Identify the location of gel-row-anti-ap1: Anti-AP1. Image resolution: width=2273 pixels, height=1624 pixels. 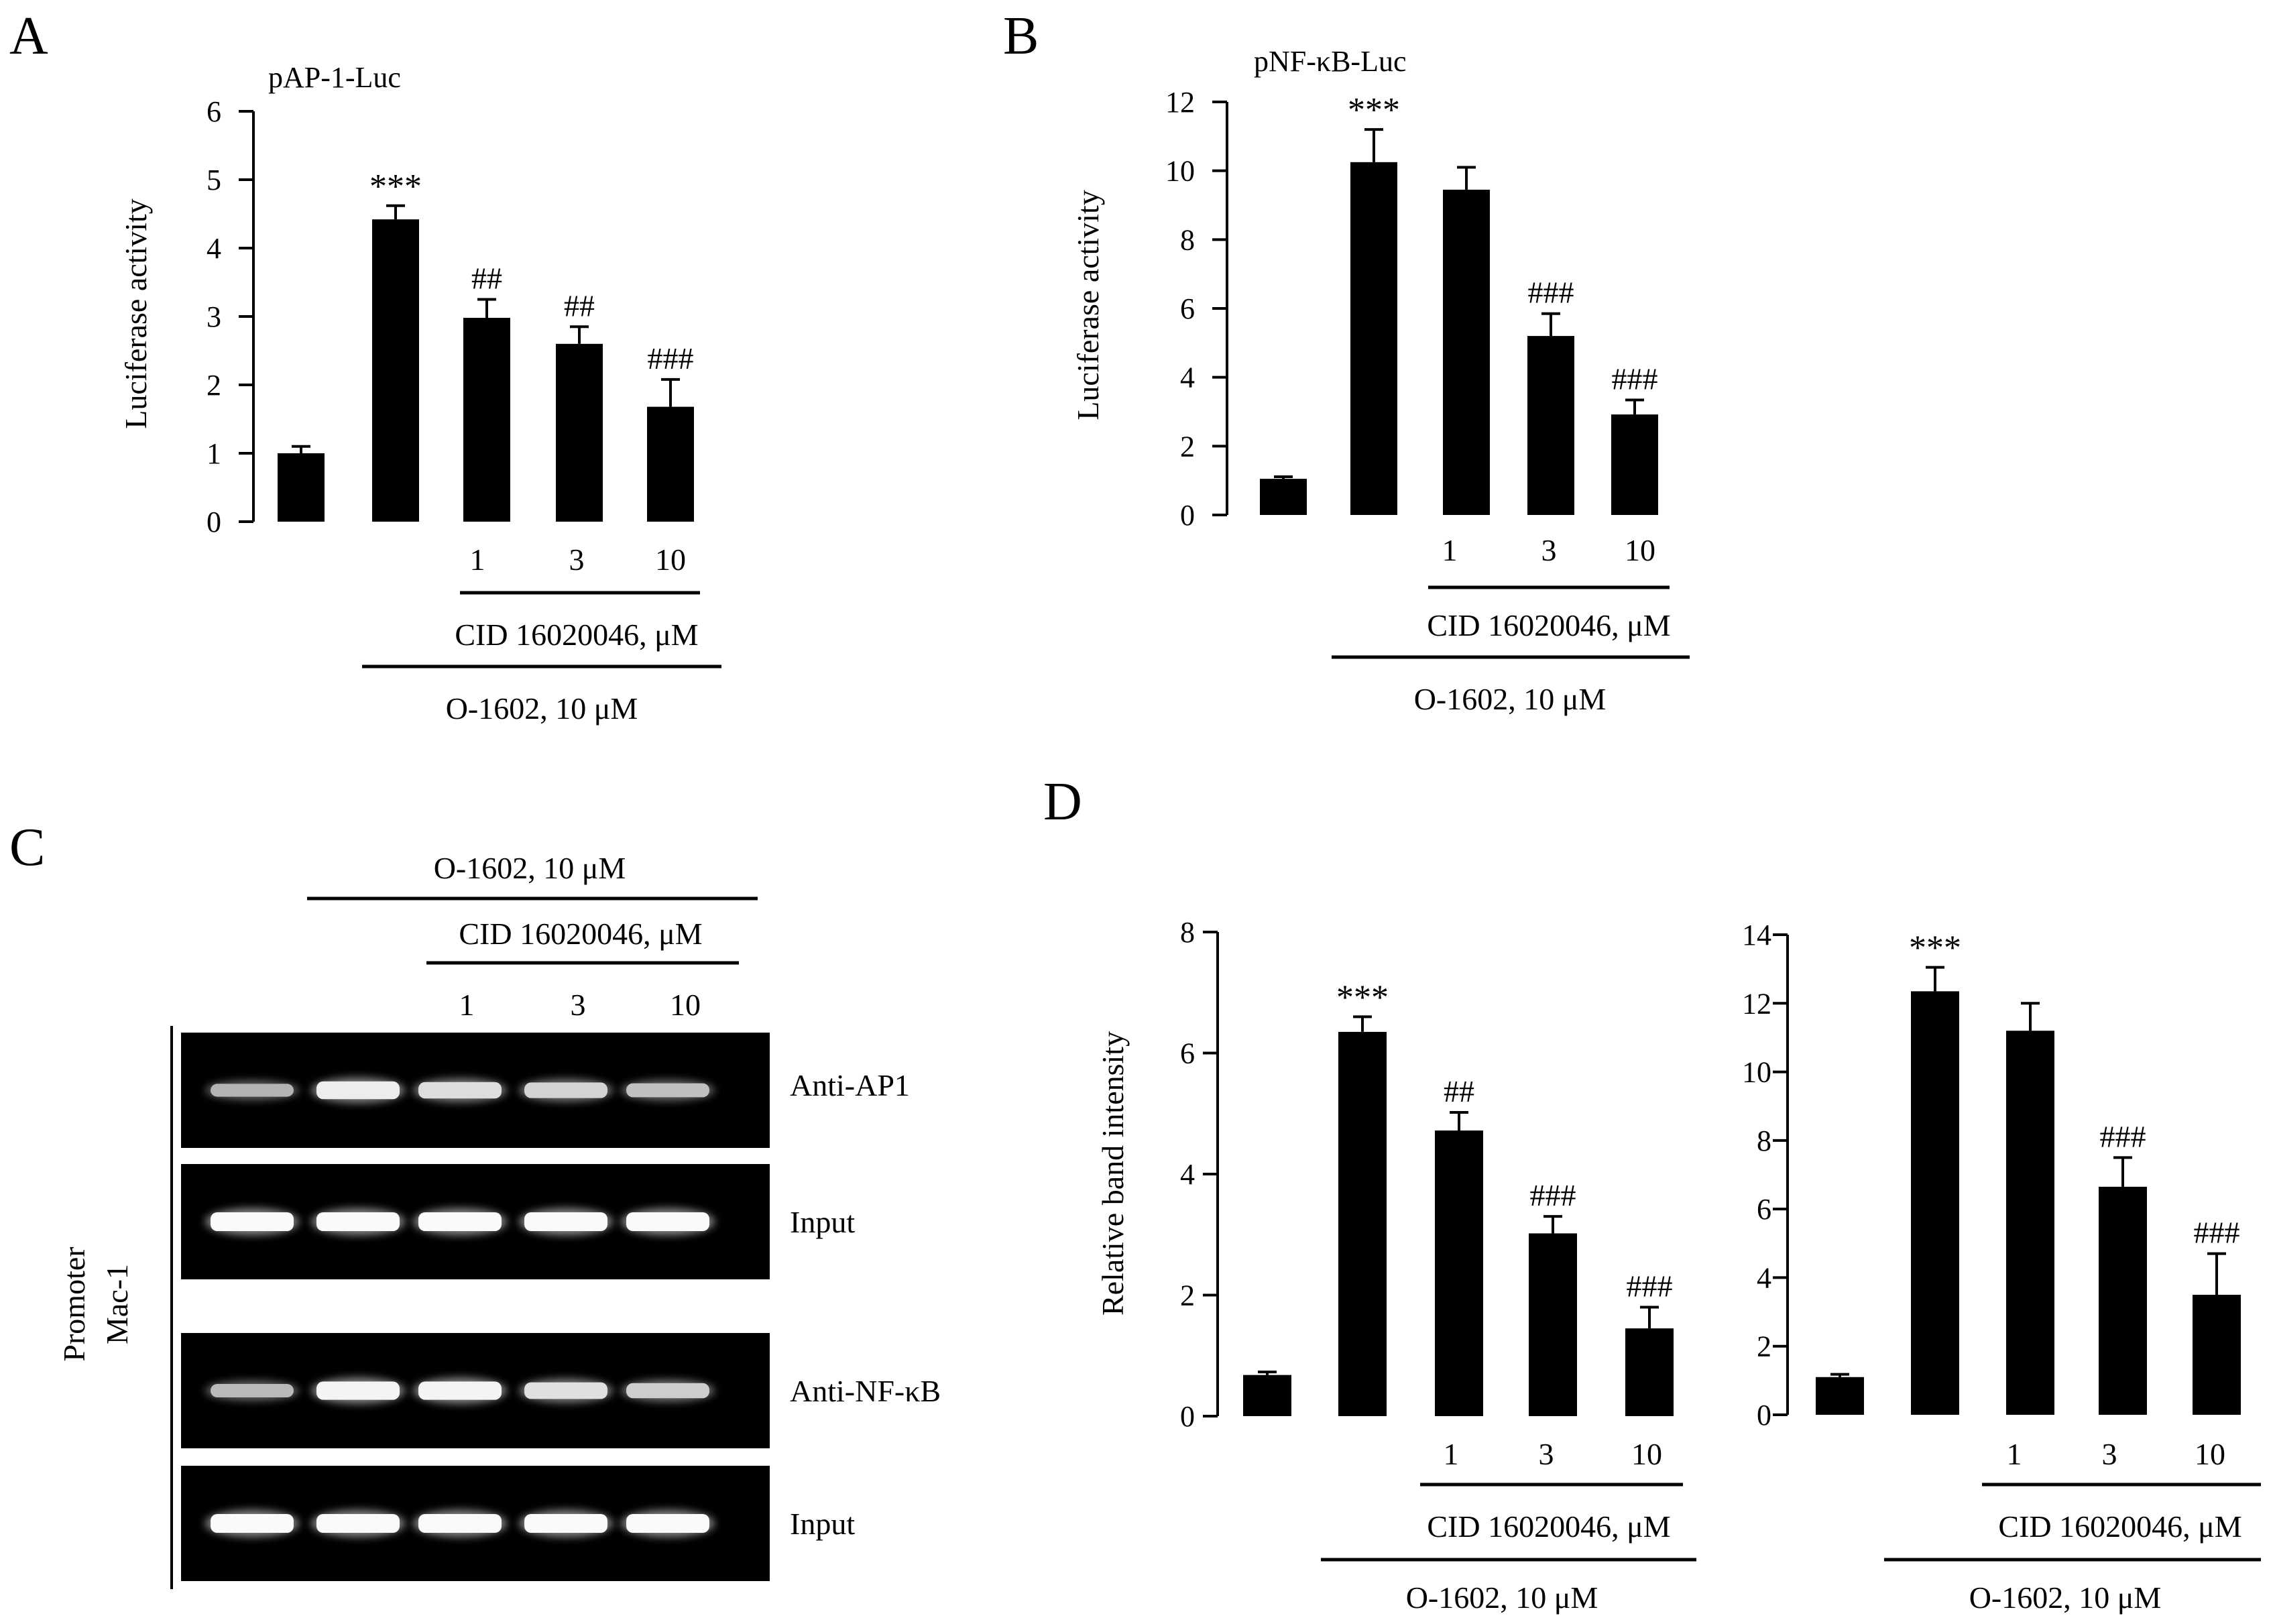
(545, 1090).